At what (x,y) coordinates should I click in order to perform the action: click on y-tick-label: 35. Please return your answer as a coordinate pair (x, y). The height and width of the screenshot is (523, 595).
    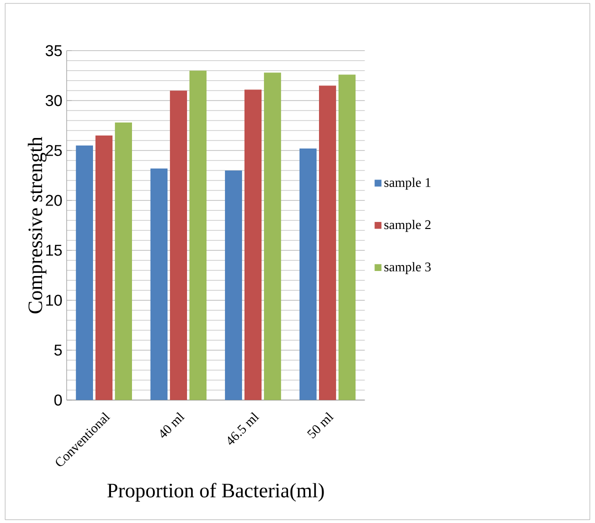
    Looking at the image, I should click on (54, 50).